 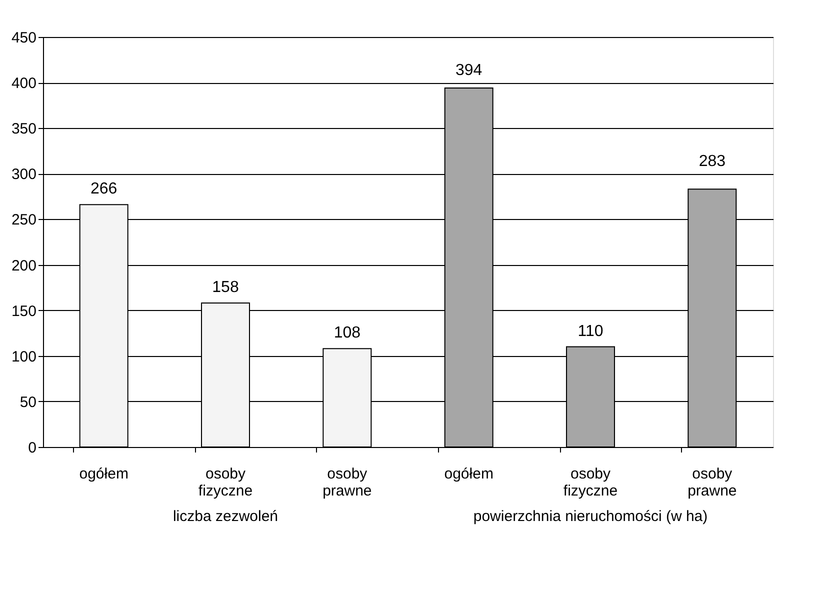 I want to click on data-label: 110, so click(x=591, y=331).